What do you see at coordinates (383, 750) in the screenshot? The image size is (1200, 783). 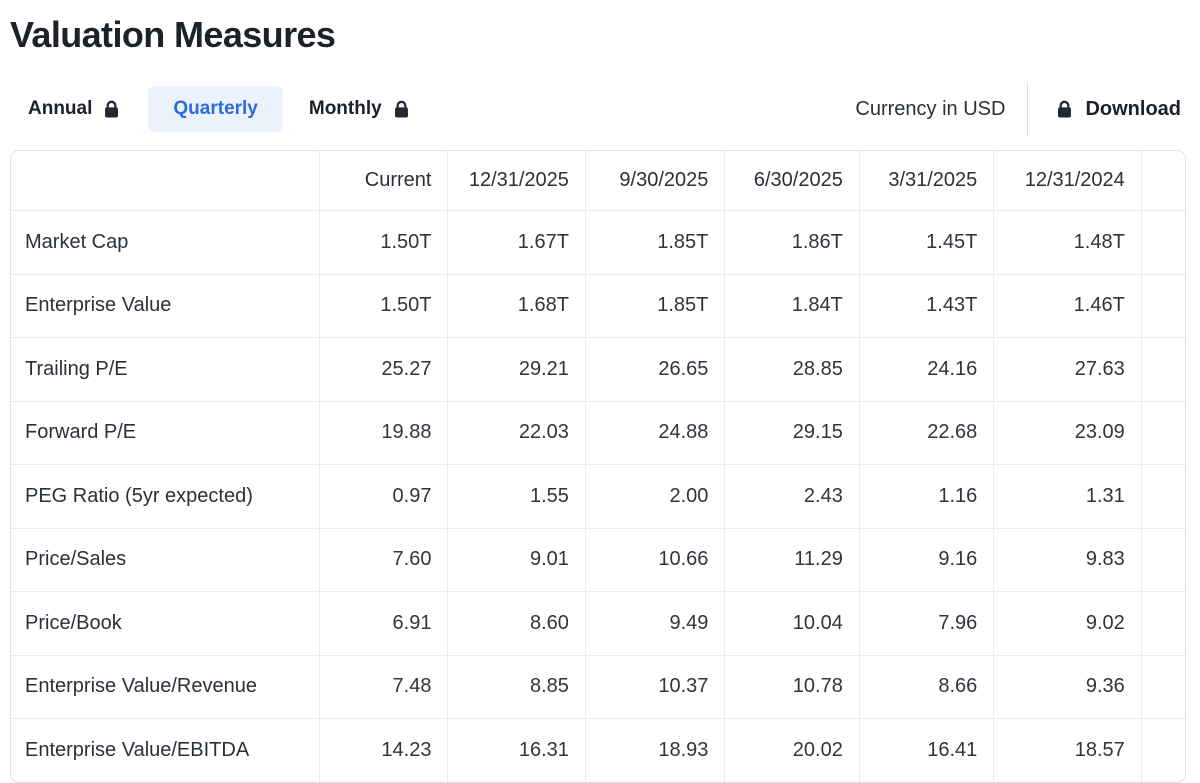 I see `cell-value: 14.23` at bounding box center [383, 750].